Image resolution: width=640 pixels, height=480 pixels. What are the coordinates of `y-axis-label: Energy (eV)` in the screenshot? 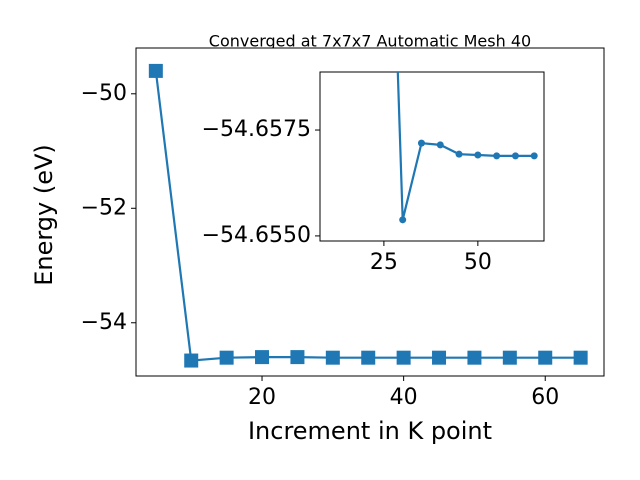 It's located at (44, 215).